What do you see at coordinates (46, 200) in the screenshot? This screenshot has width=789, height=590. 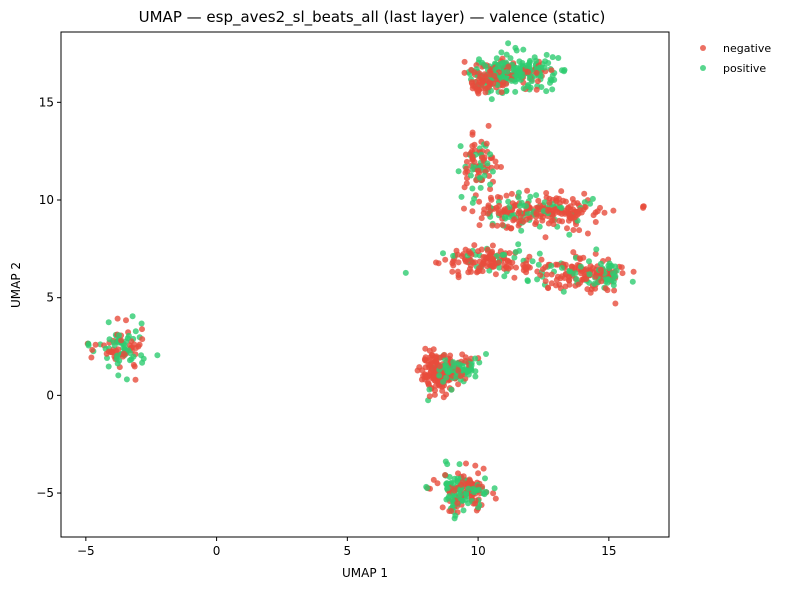 I see `y-tick-label: 10` at bounding box center [46, 200].